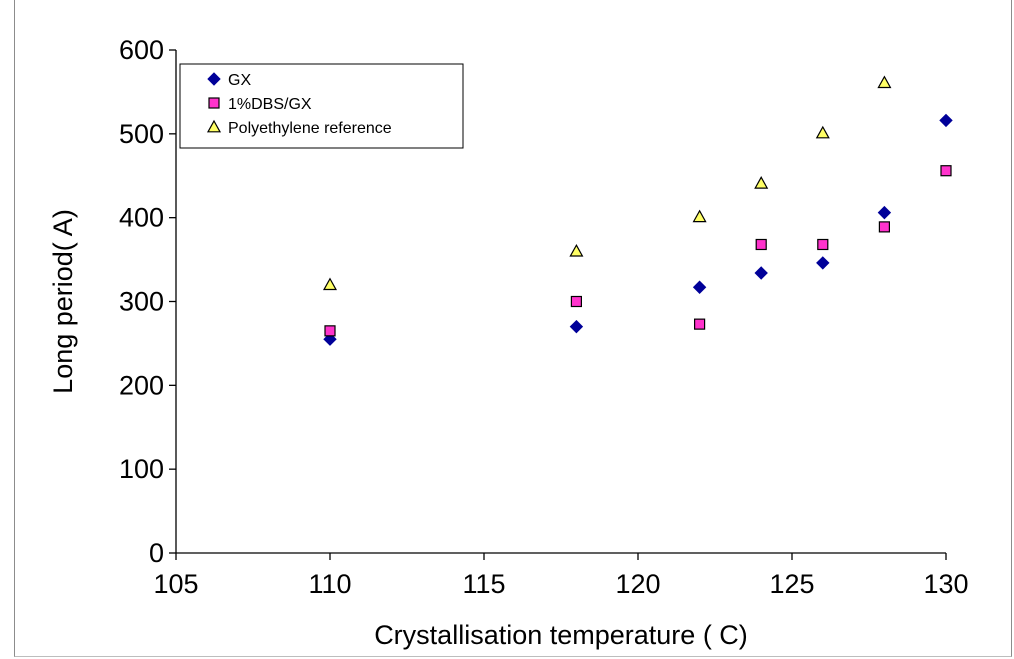 This screenshot has height=659, width=1014. Describe the element at coordinates (270, 104) in the screenshot. I see `legend-entry: 1%DBS/GX` at that location.